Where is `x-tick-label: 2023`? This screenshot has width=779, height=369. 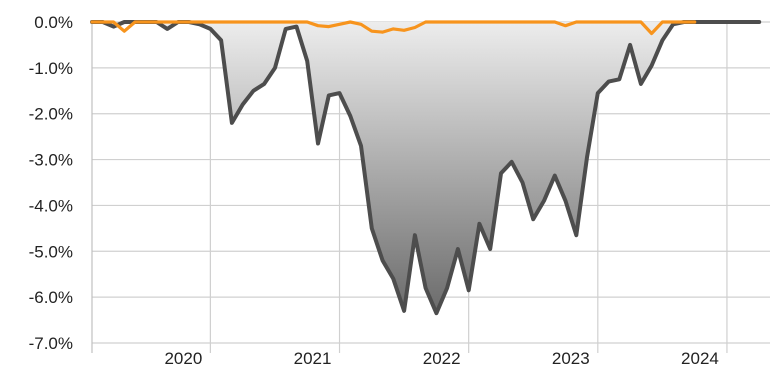
x-tick-label: 2023 is located at coordinates (571, 358).